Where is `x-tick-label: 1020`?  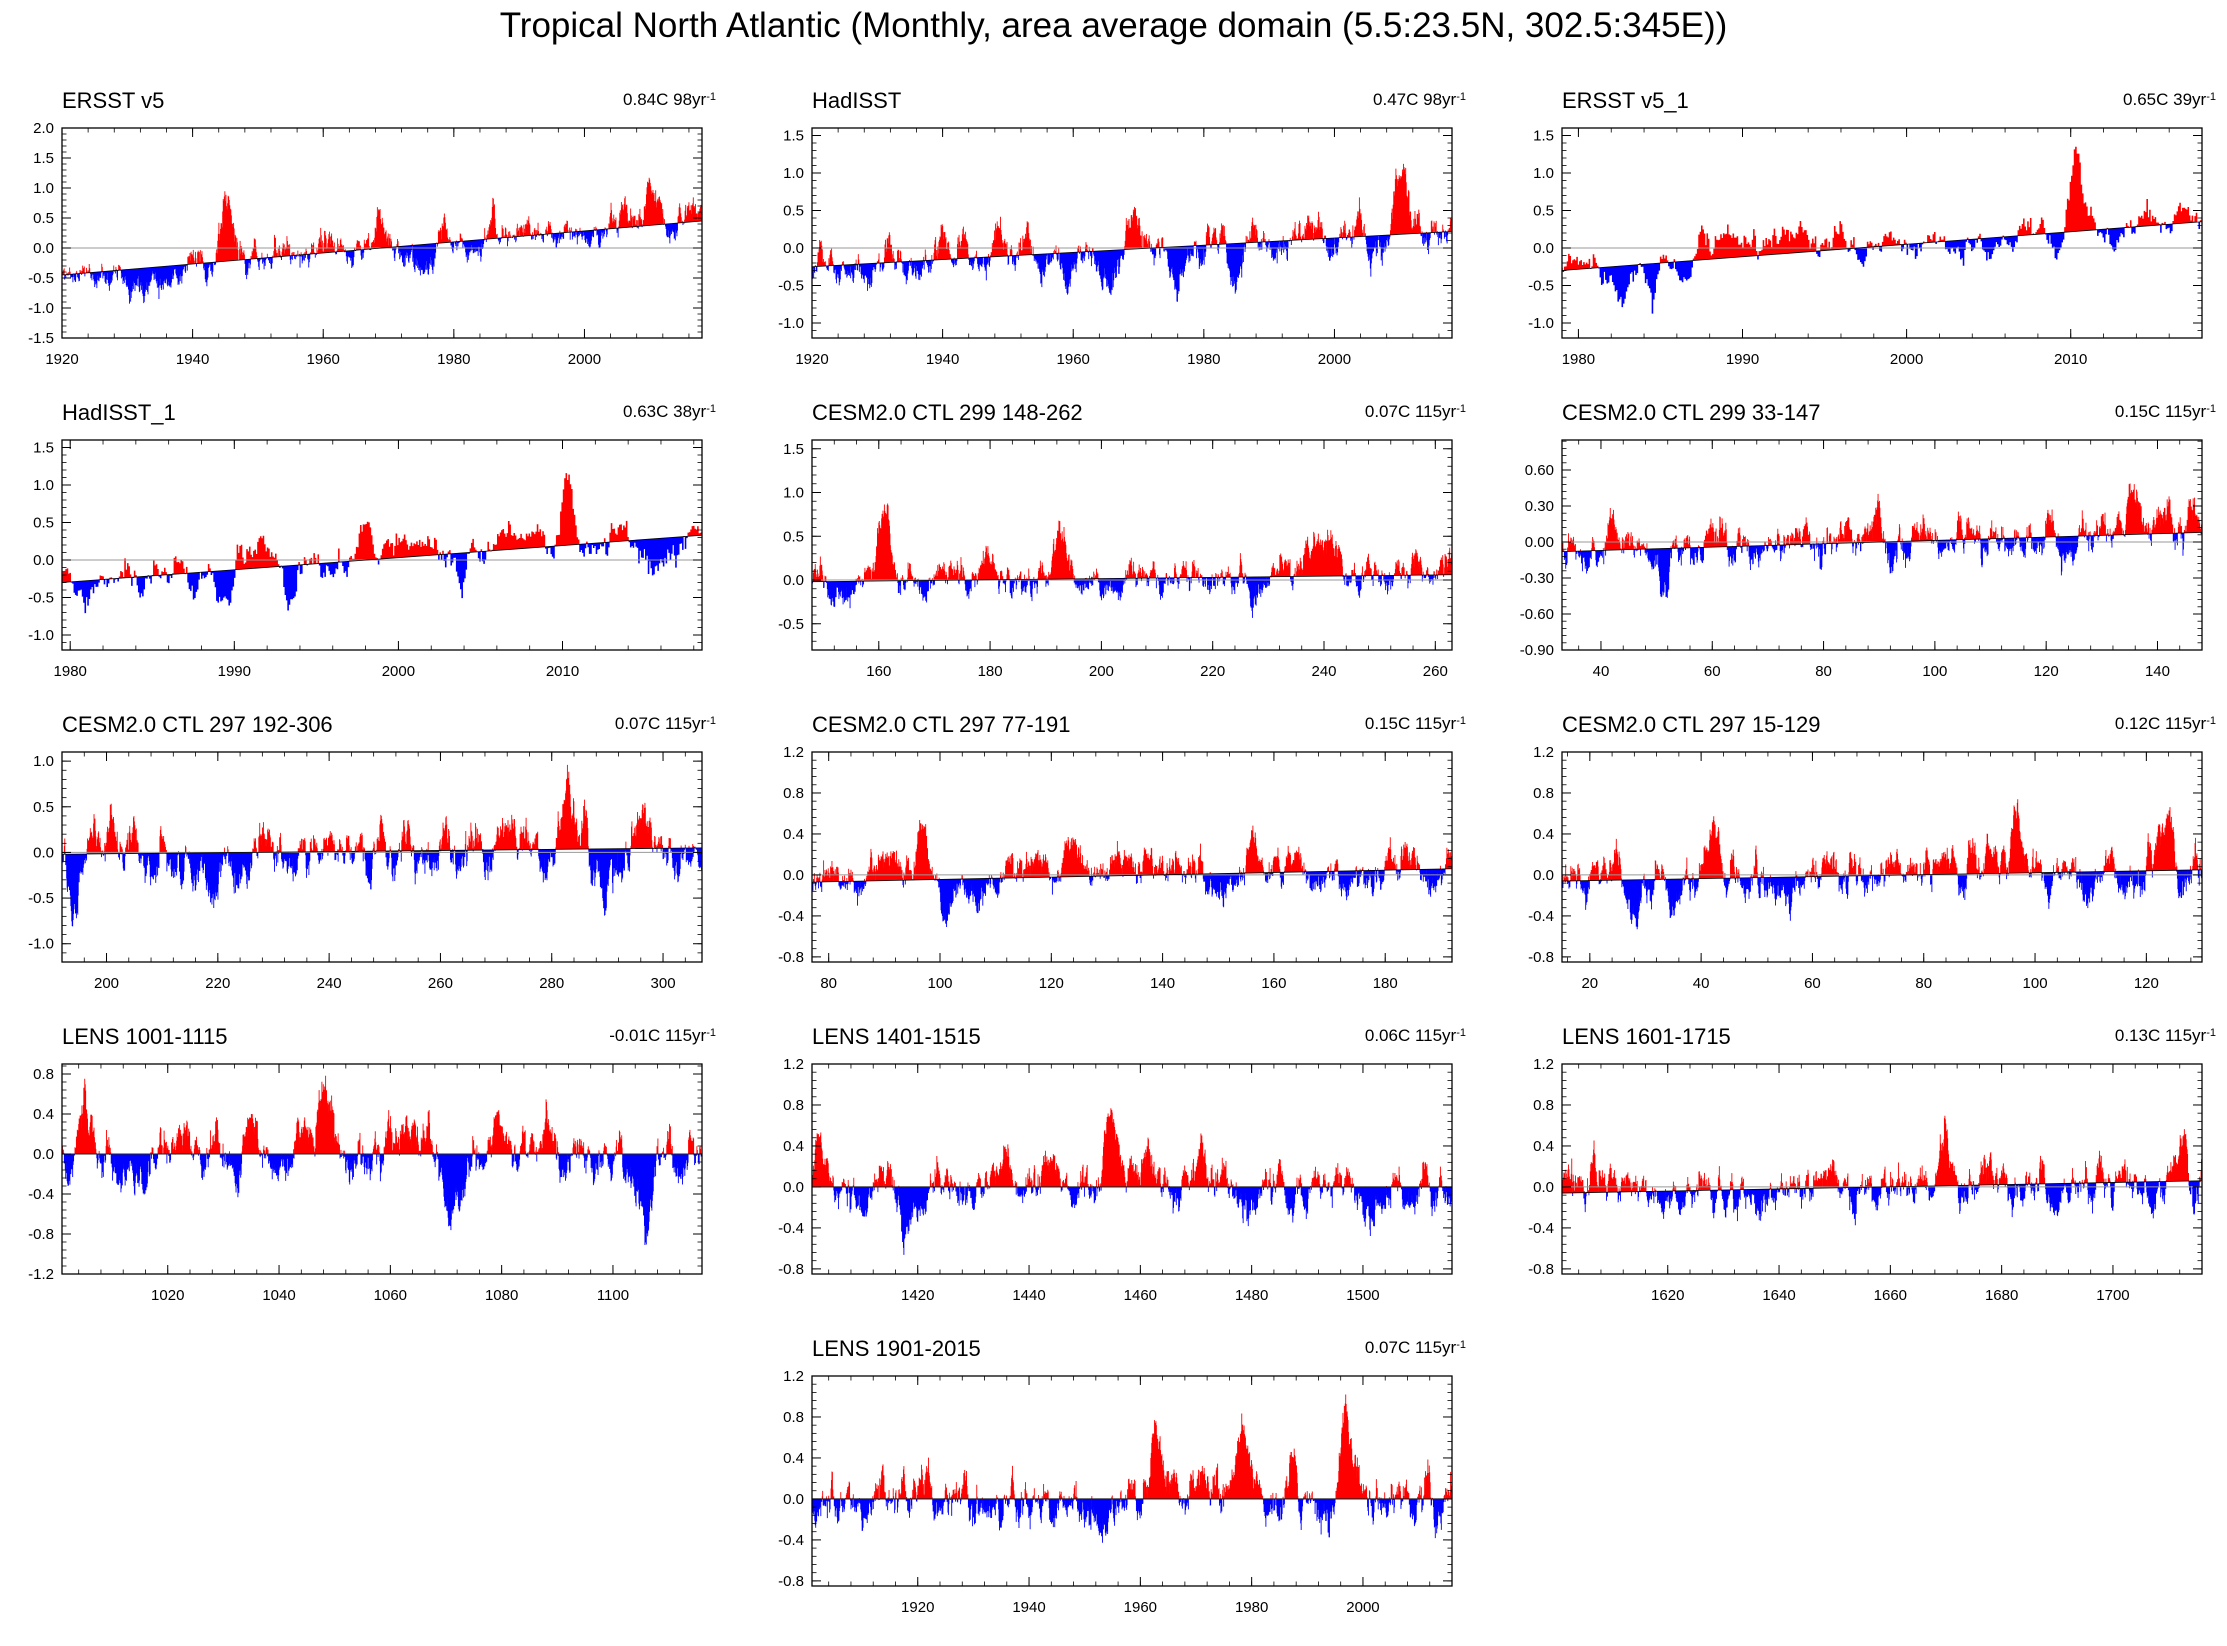 x-tick-label: 1020 is located at coordinates (167, 1295).